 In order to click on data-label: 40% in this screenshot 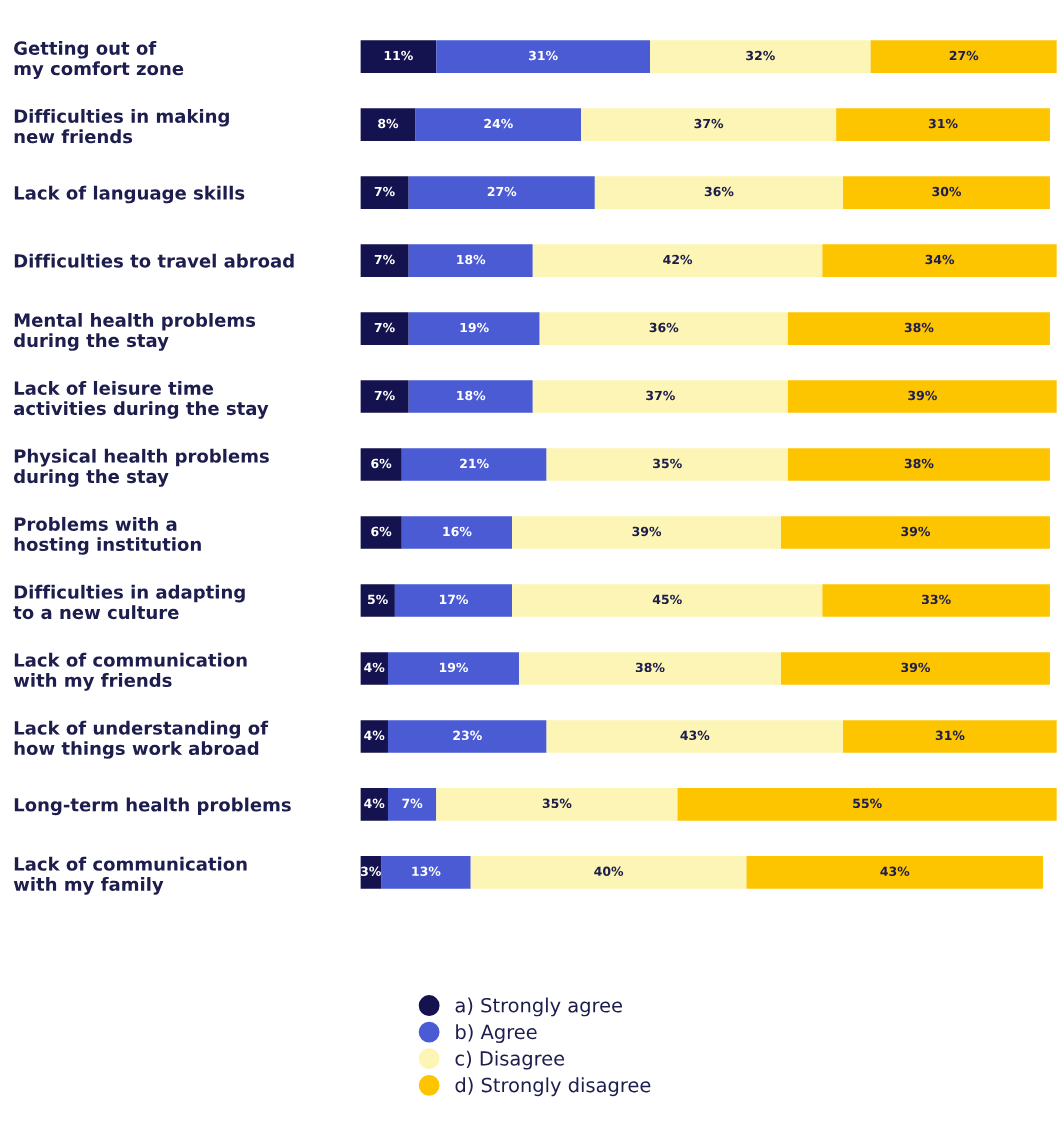, I will do `click(609, 871)`.